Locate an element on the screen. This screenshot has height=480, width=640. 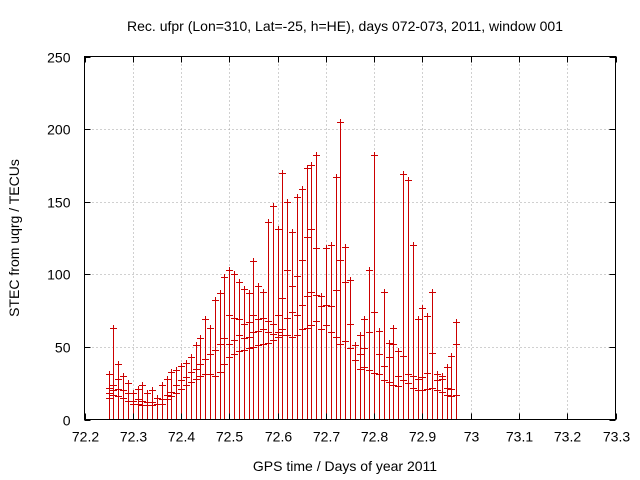
x-tick-label: 72.6 is located at coordinates (278, 437).